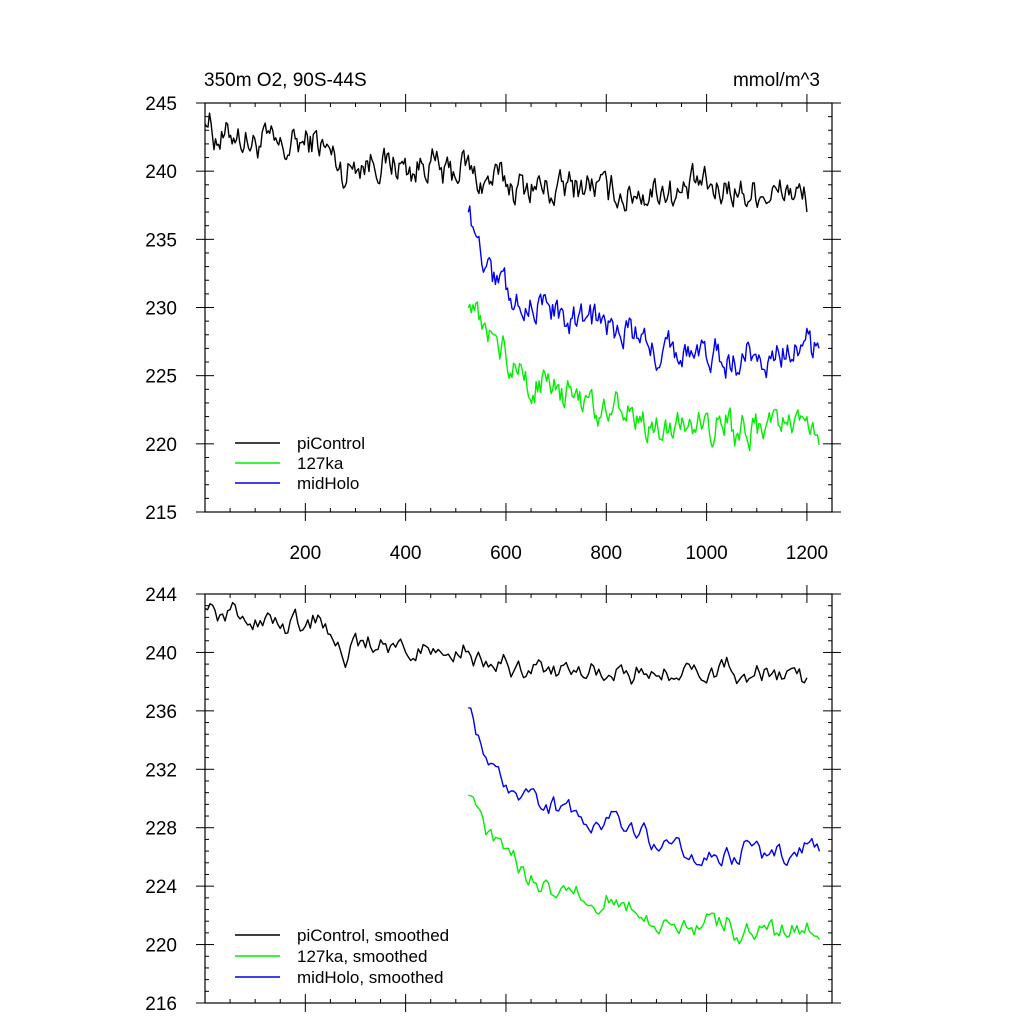  What do you see at coordinates (506, 643) in the screenshot?
I see `bottom-series-picontrol-smoothed-line` at bounding box center [506, 643].